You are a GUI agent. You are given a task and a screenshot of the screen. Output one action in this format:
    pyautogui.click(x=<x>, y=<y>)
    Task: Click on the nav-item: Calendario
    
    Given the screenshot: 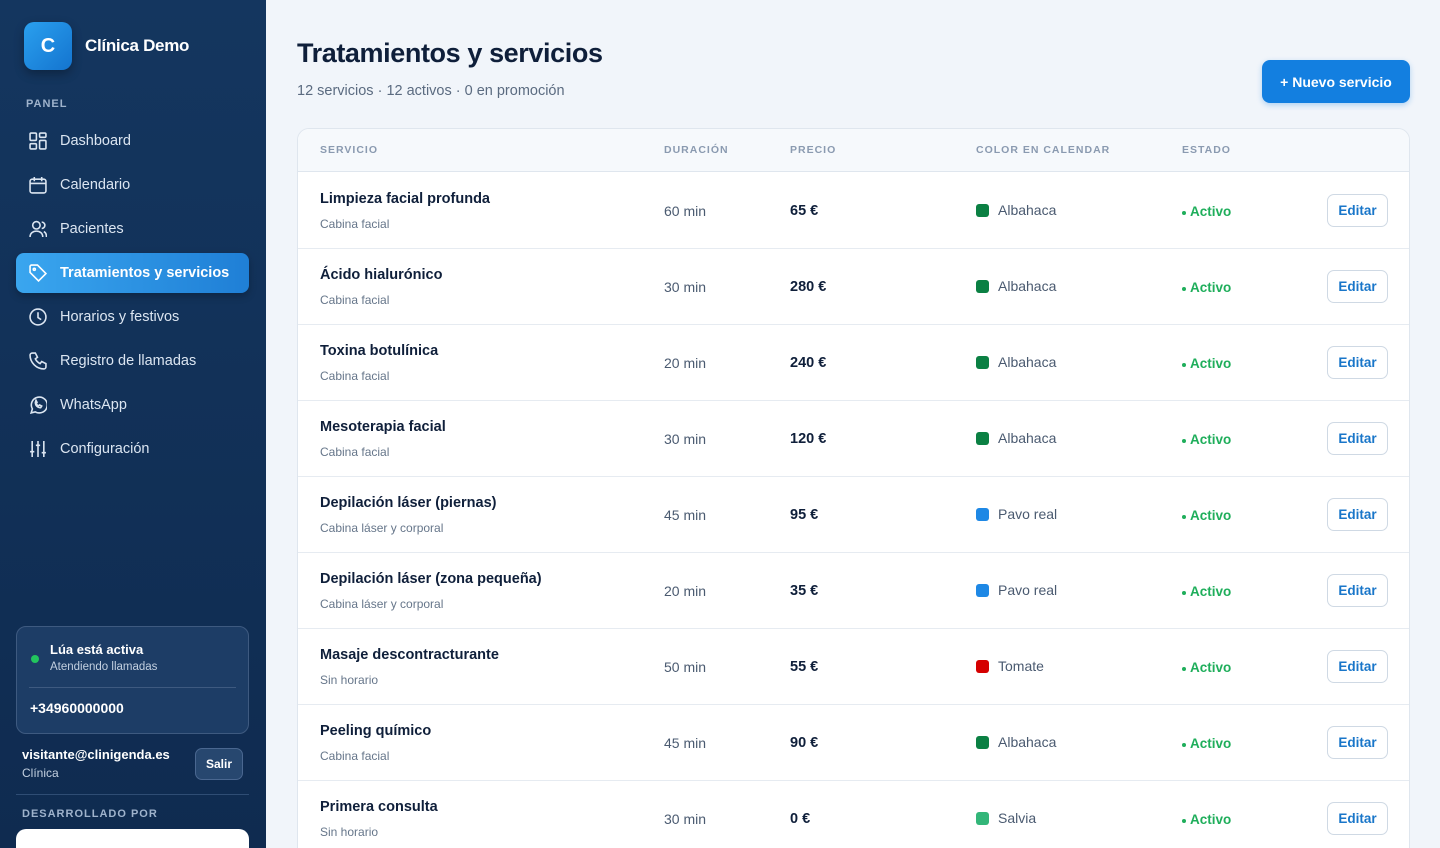 What is the action you would take?
    pyautogui.click(x=132, y=185)
    